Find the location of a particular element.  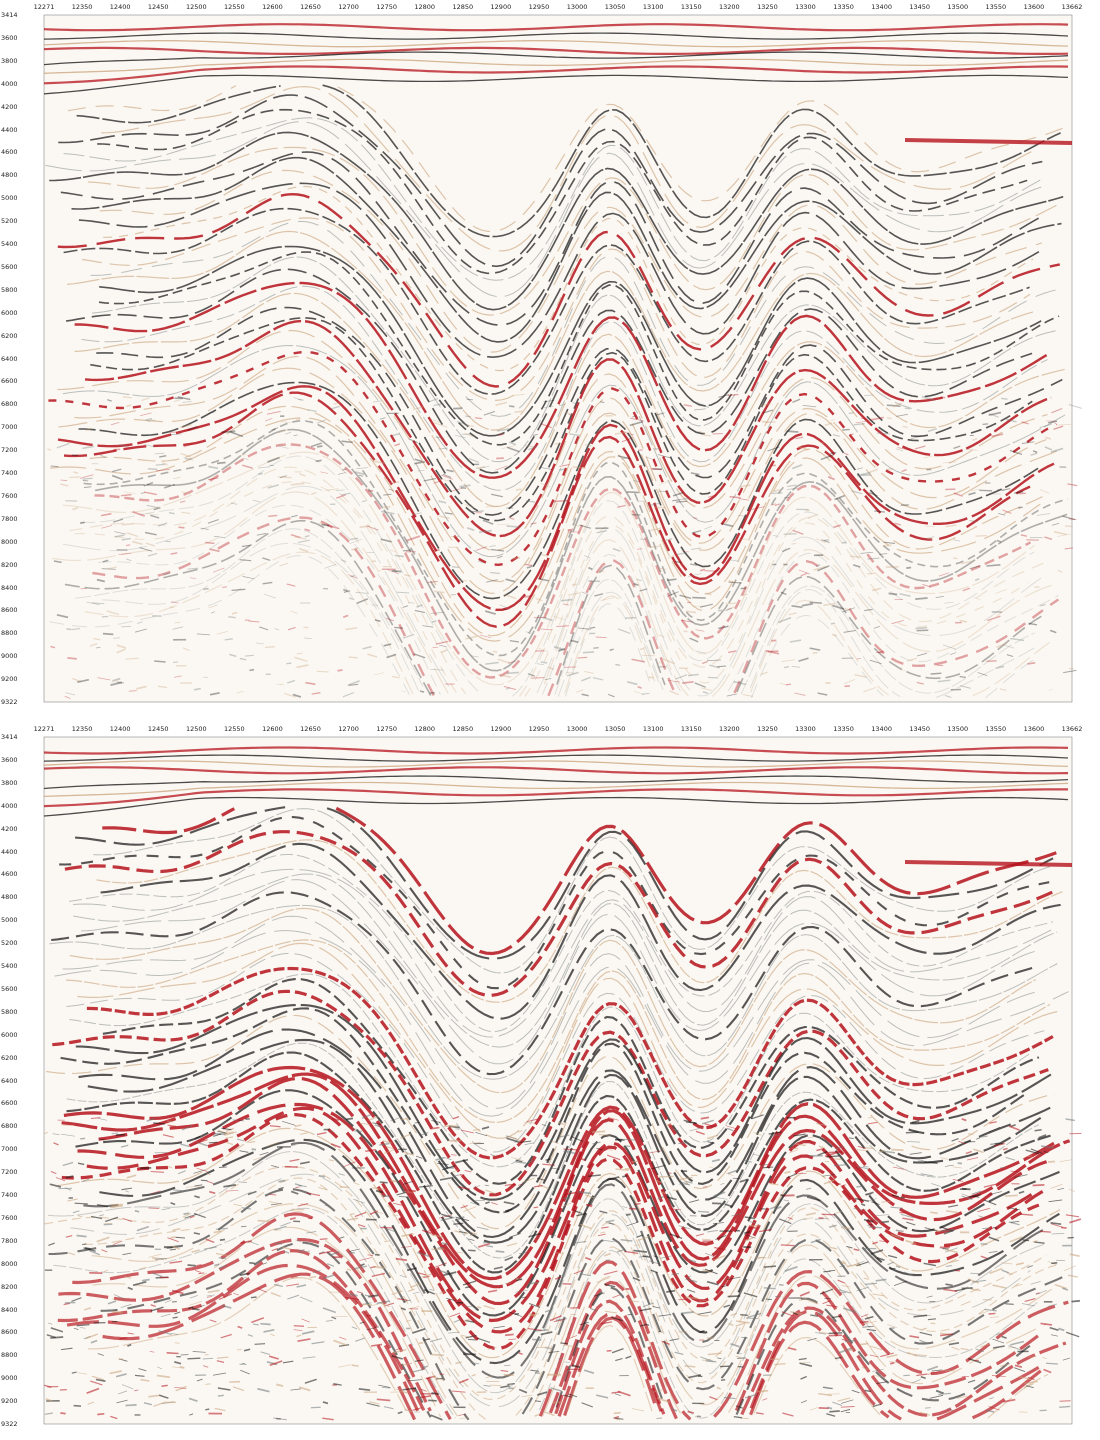

y-tick-label: 3414 is located at coordinates (9, 15).